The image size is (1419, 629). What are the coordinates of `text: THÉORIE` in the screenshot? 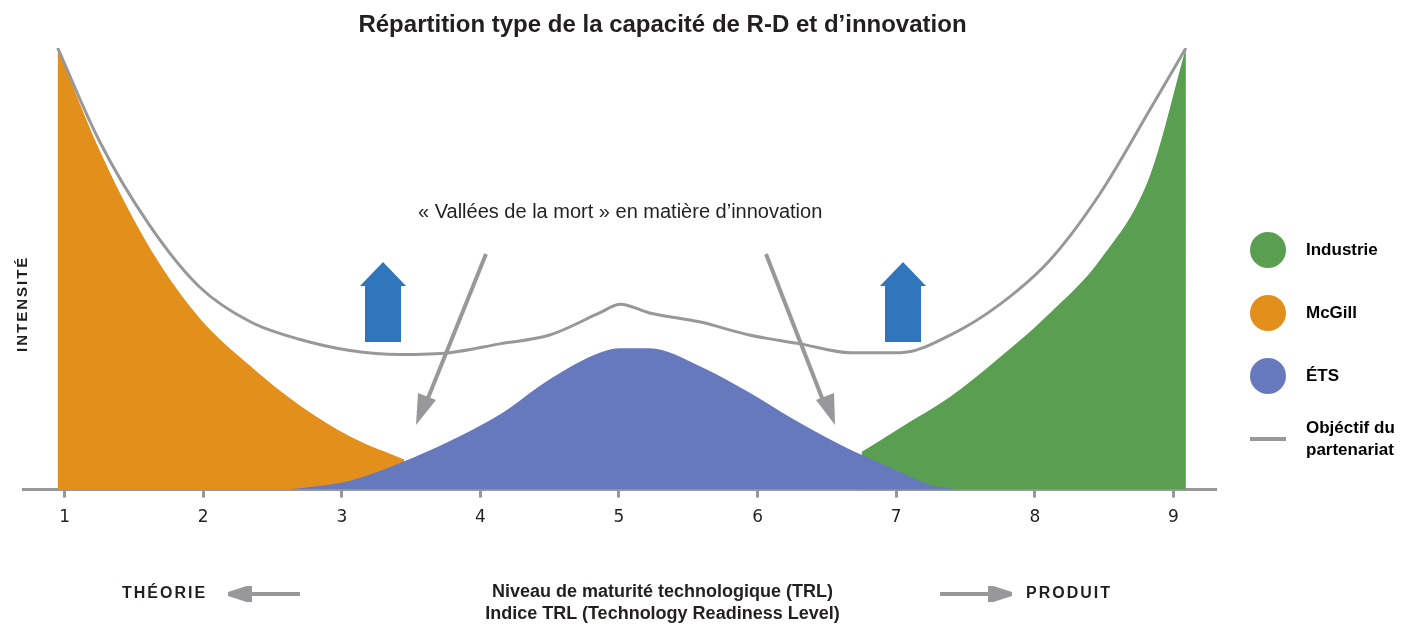 It's located at (165, 593).